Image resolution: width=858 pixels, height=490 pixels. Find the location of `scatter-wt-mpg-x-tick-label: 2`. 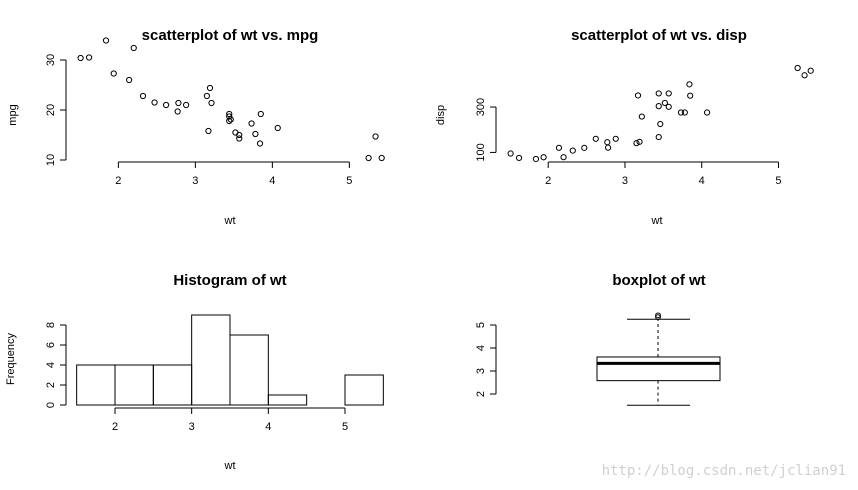

scatter-wt-mpg-x-tick-label: 2 is located at coordinates (118, 181).